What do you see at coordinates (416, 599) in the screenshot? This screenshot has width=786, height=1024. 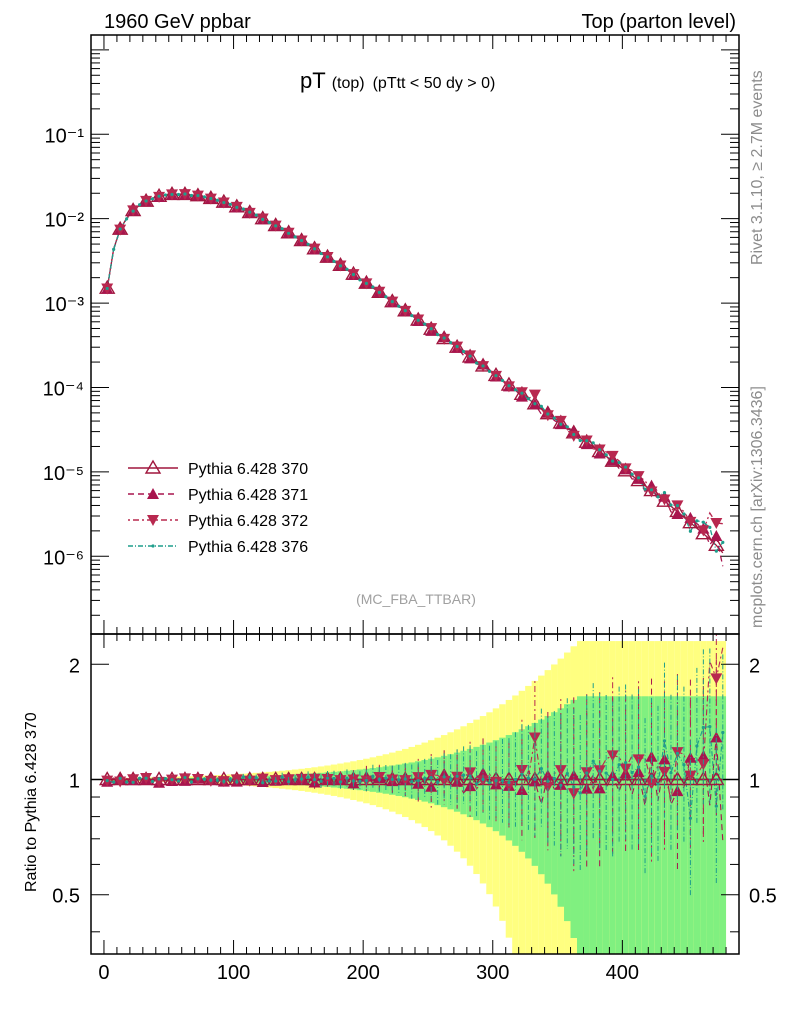 I see `analysis-watermark: (MC_FBA_TTBAR)` at bounding box center [416, 599].